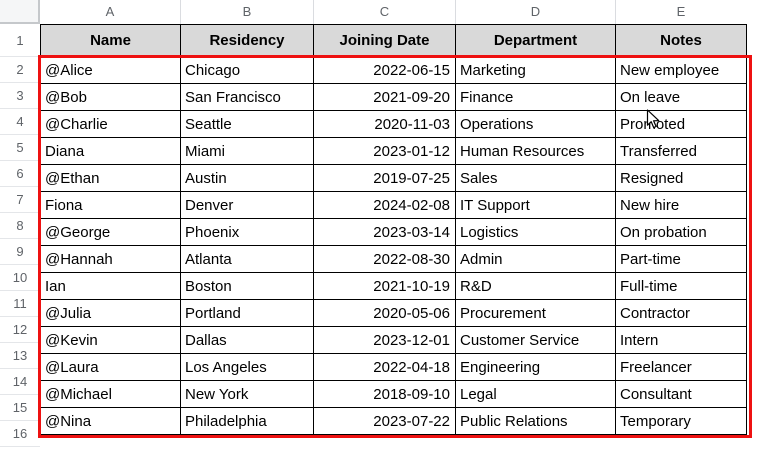  Describe the element at coordinates (20, 40) in the screenshot. I see `row-header-1: 1` at that location.